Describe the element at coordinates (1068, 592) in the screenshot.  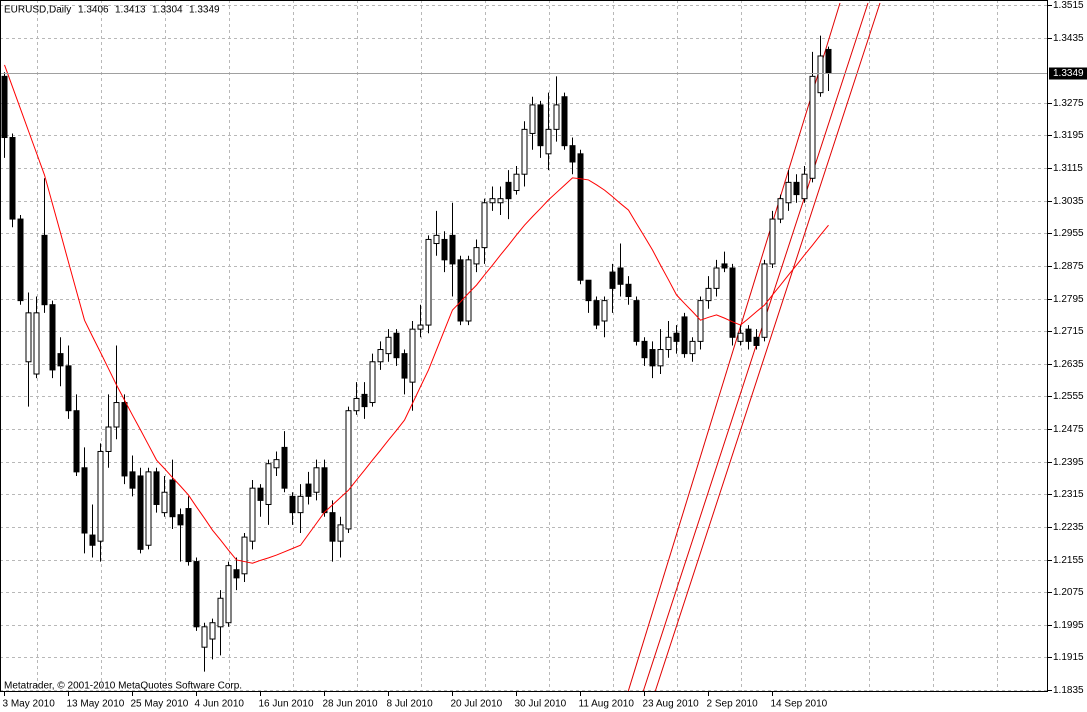
I see `y-tick-label: 1.2075` at that location.